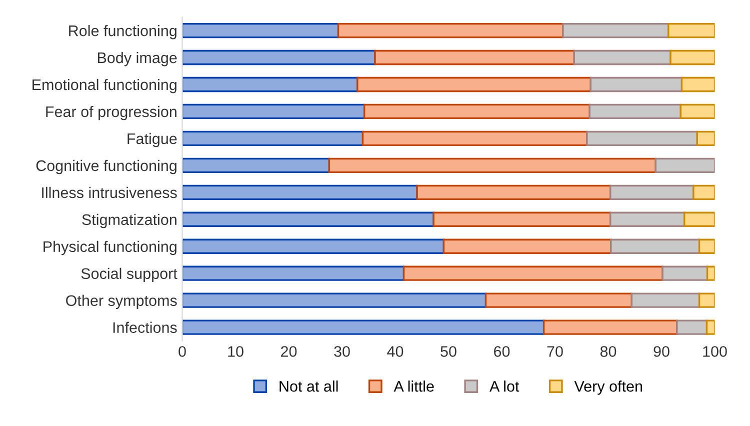 Image resolution: width=750 pixels, height=426 pixels. Describe the element at coordinates (121, 302) in the screenshot. I see `y-tick-label: Other symptoms` at that location.